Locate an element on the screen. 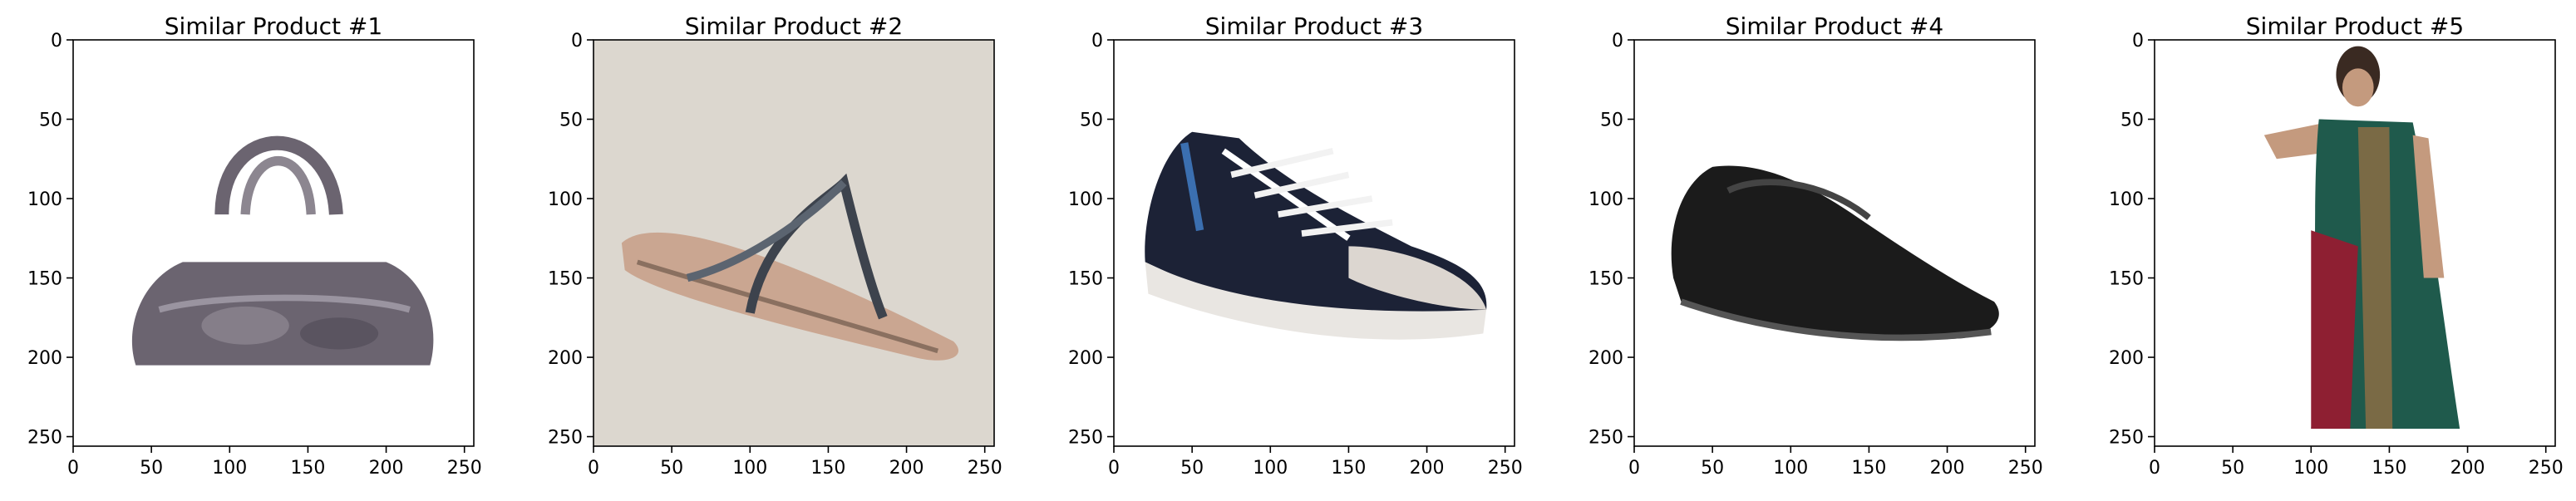 The width and height of the screenshot is (2576, 501). panel-title: Similar Product #2 is located at coordinates (794, 26).